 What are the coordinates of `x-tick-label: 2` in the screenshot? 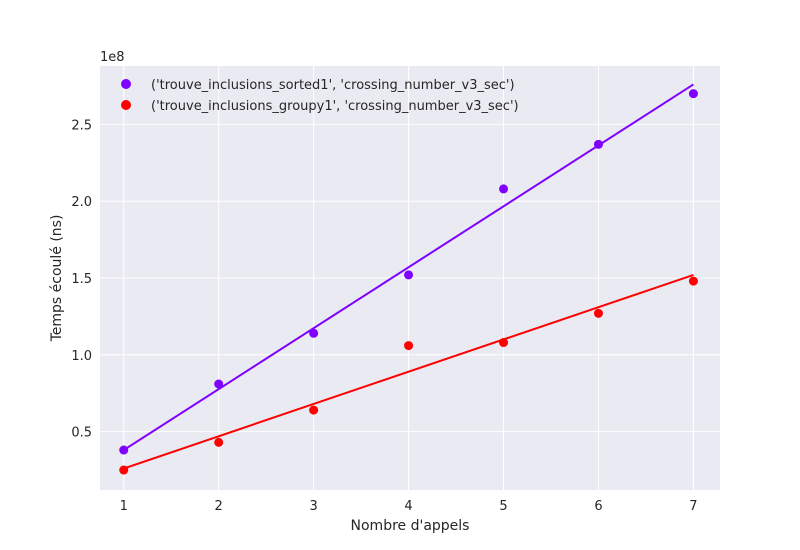 It's located at (219, 506).